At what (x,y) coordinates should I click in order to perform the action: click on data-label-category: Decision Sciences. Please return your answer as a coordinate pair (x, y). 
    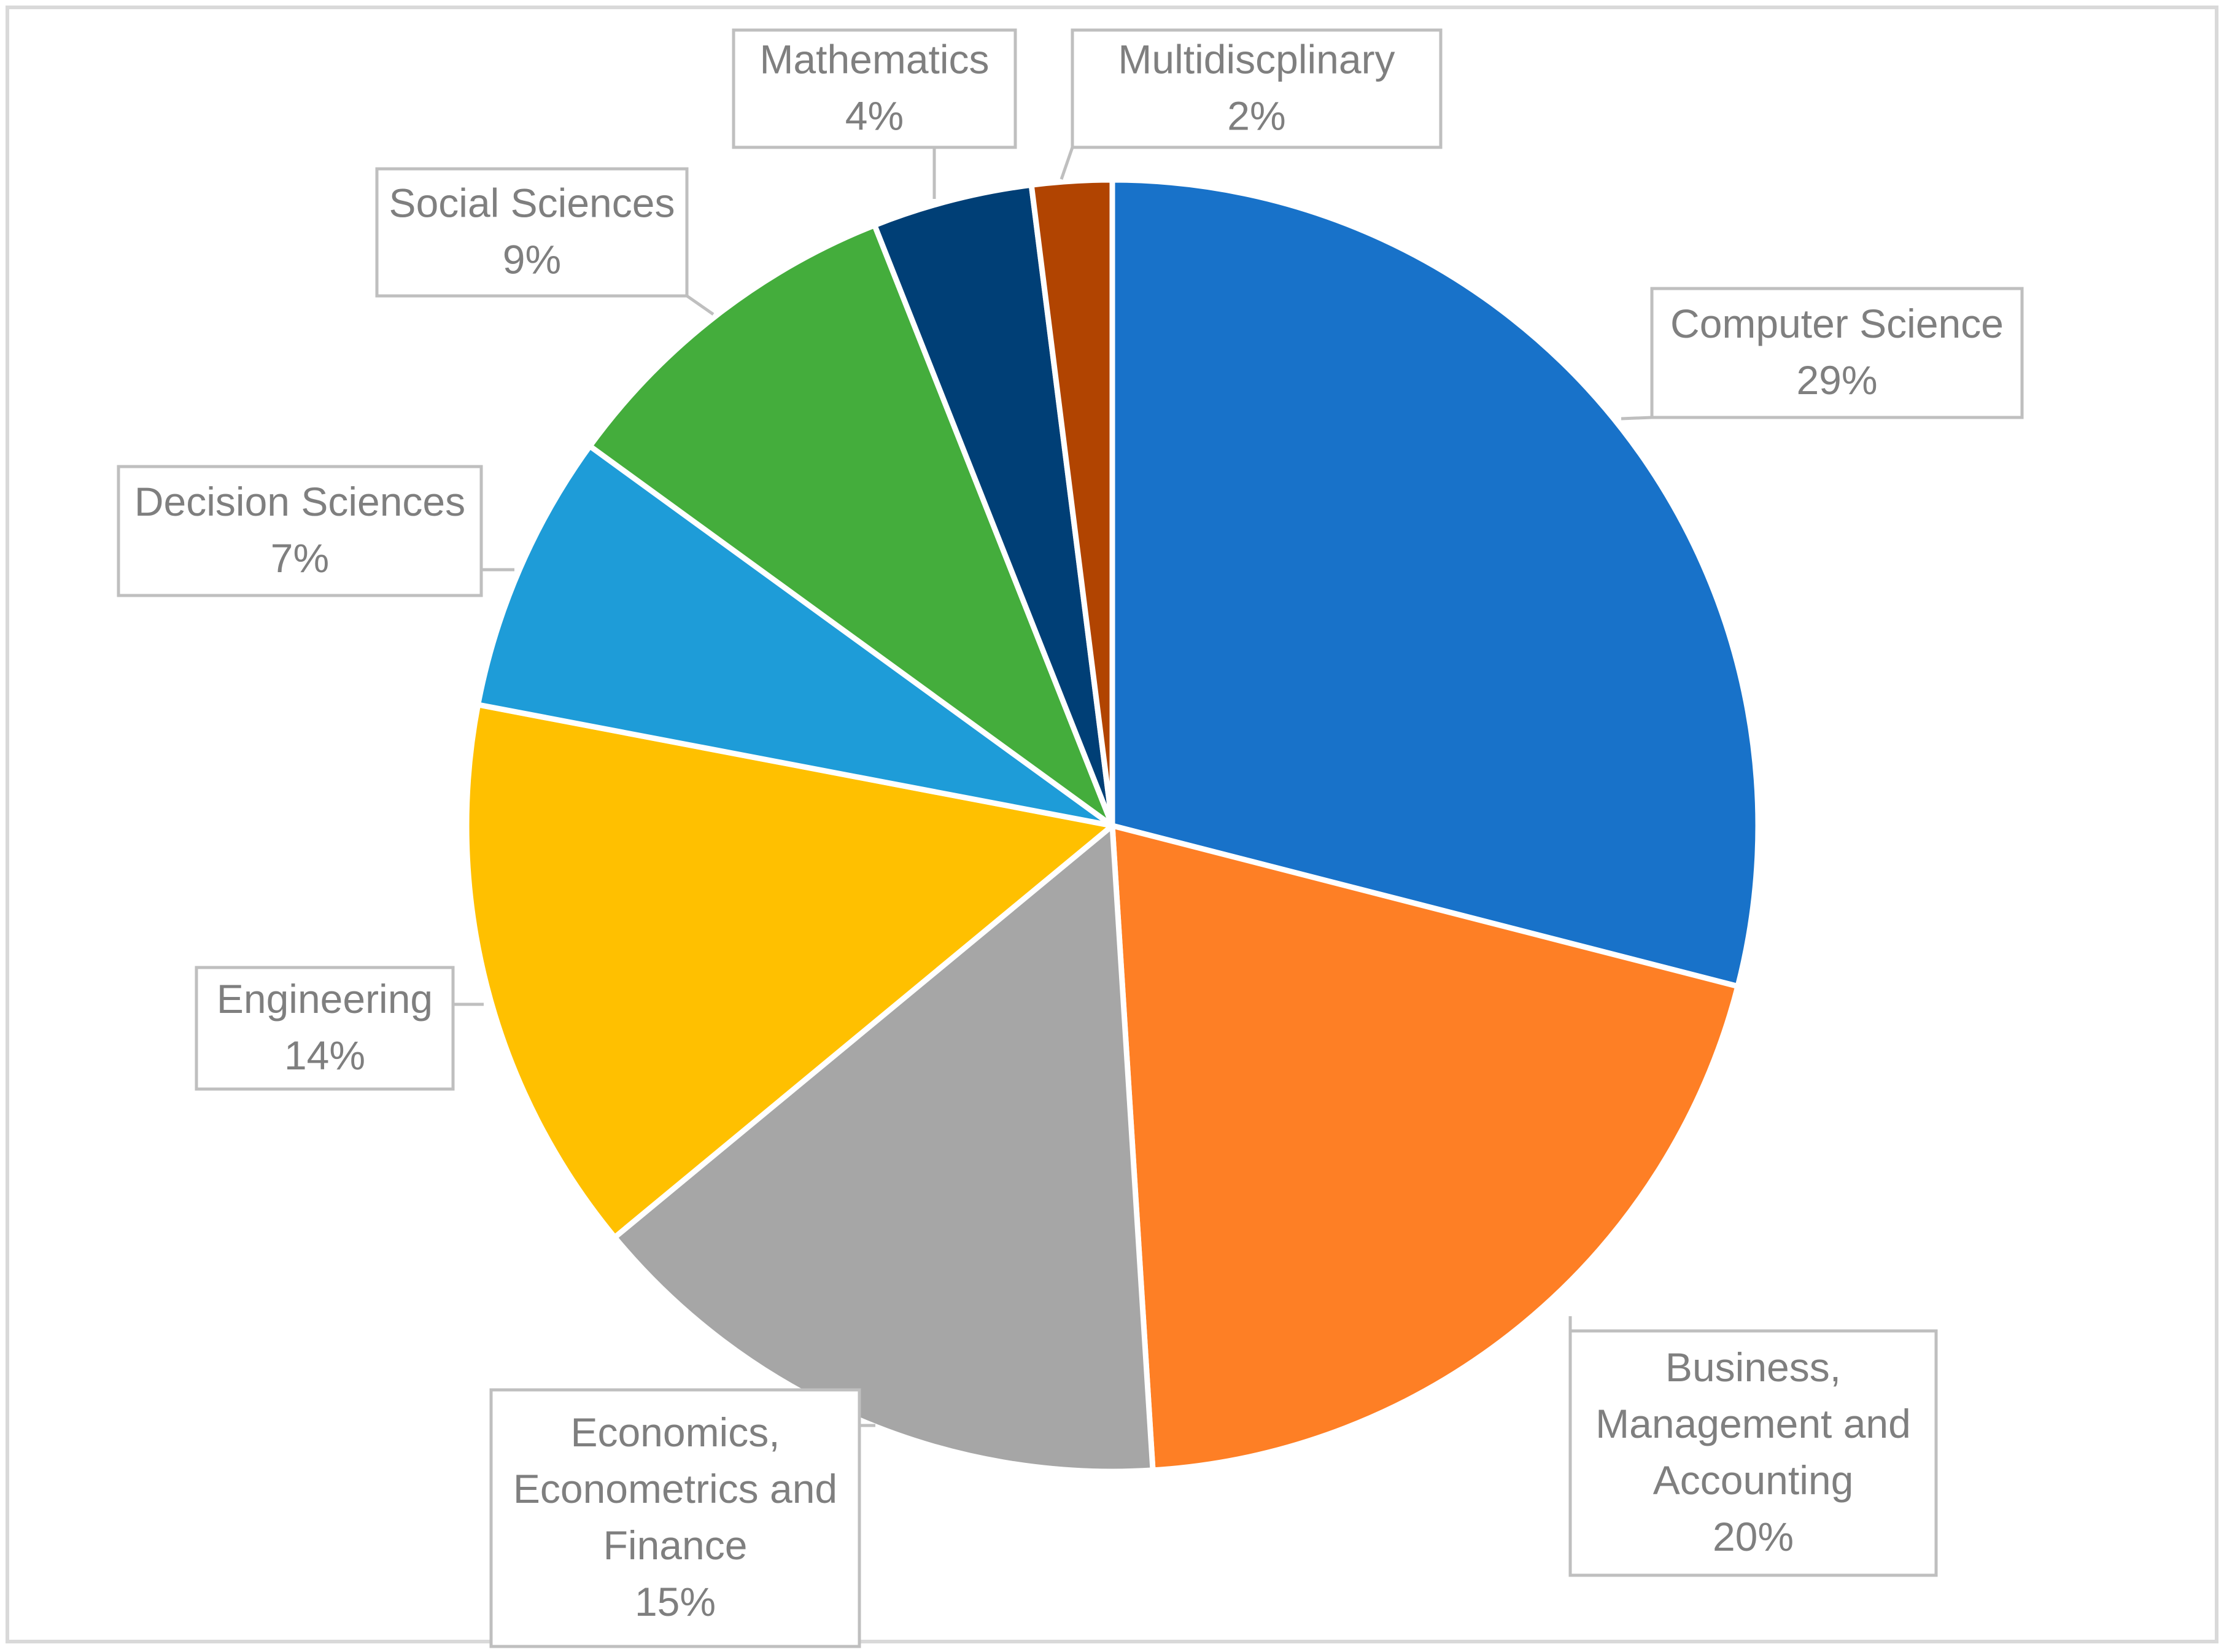
    Looking at the image, I should click on (299, 502).